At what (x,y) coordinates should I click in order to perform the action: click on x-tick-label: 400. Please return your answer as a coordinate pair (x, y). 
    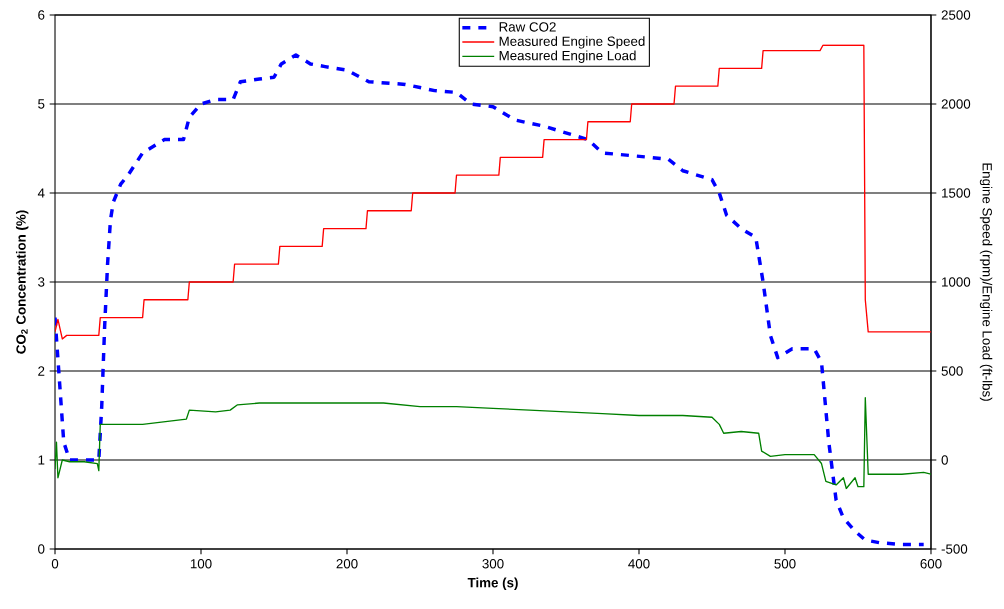
    Looking at the image, I should click on (639, 564).